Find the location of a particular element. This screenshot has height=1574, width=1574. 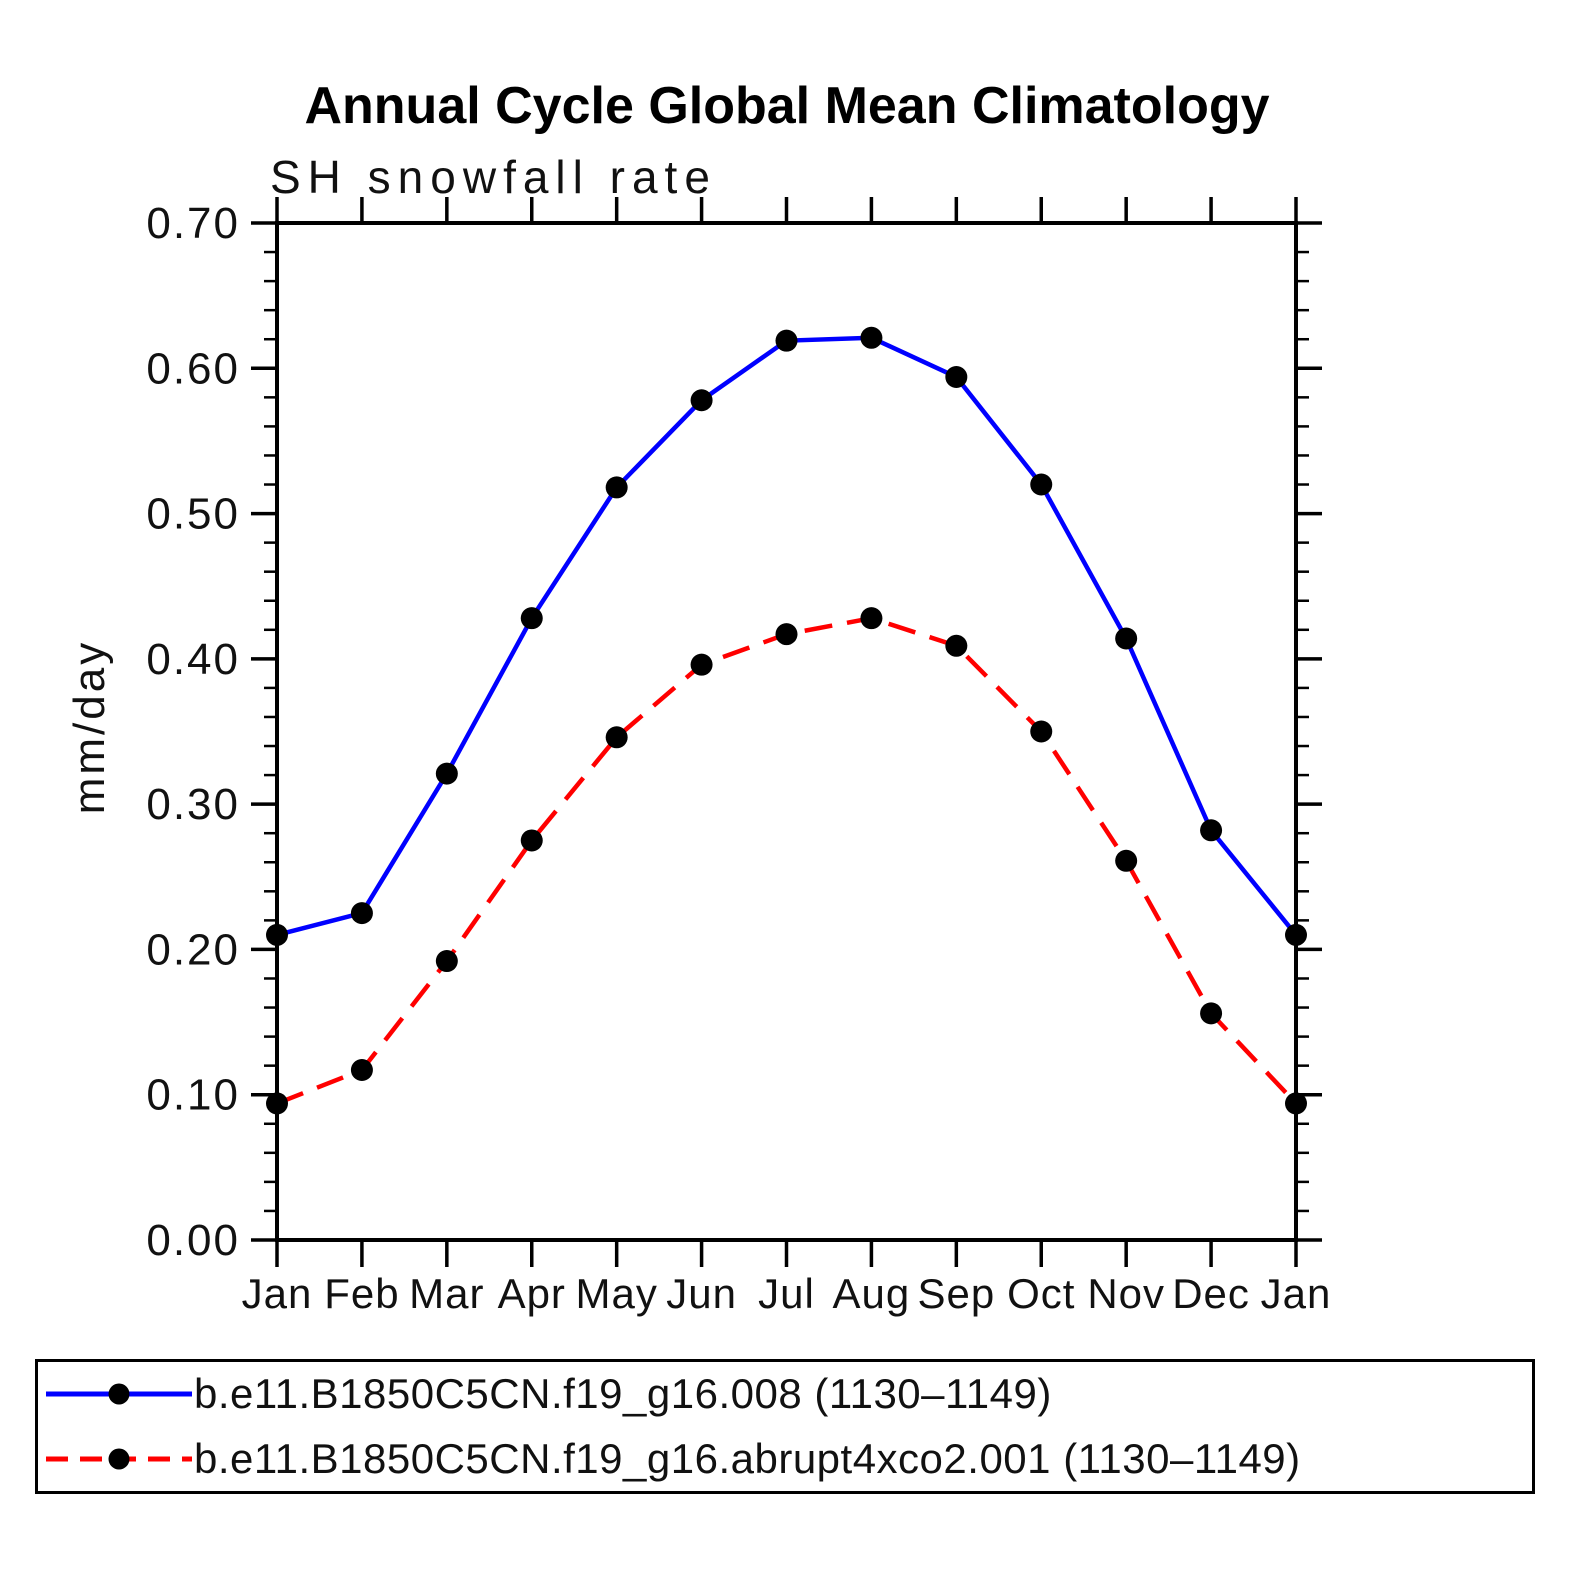

x-axis-tick-label: Sep is located at coordinates (956, 1293).